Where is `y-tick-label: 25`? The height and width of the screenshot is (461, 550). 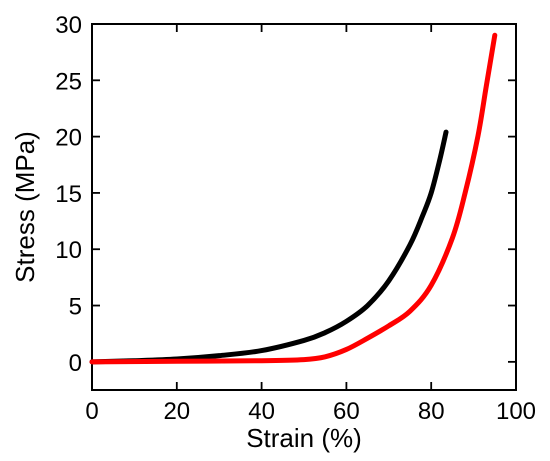 y-tick-label: 25 is located at coordinates (68, 81).